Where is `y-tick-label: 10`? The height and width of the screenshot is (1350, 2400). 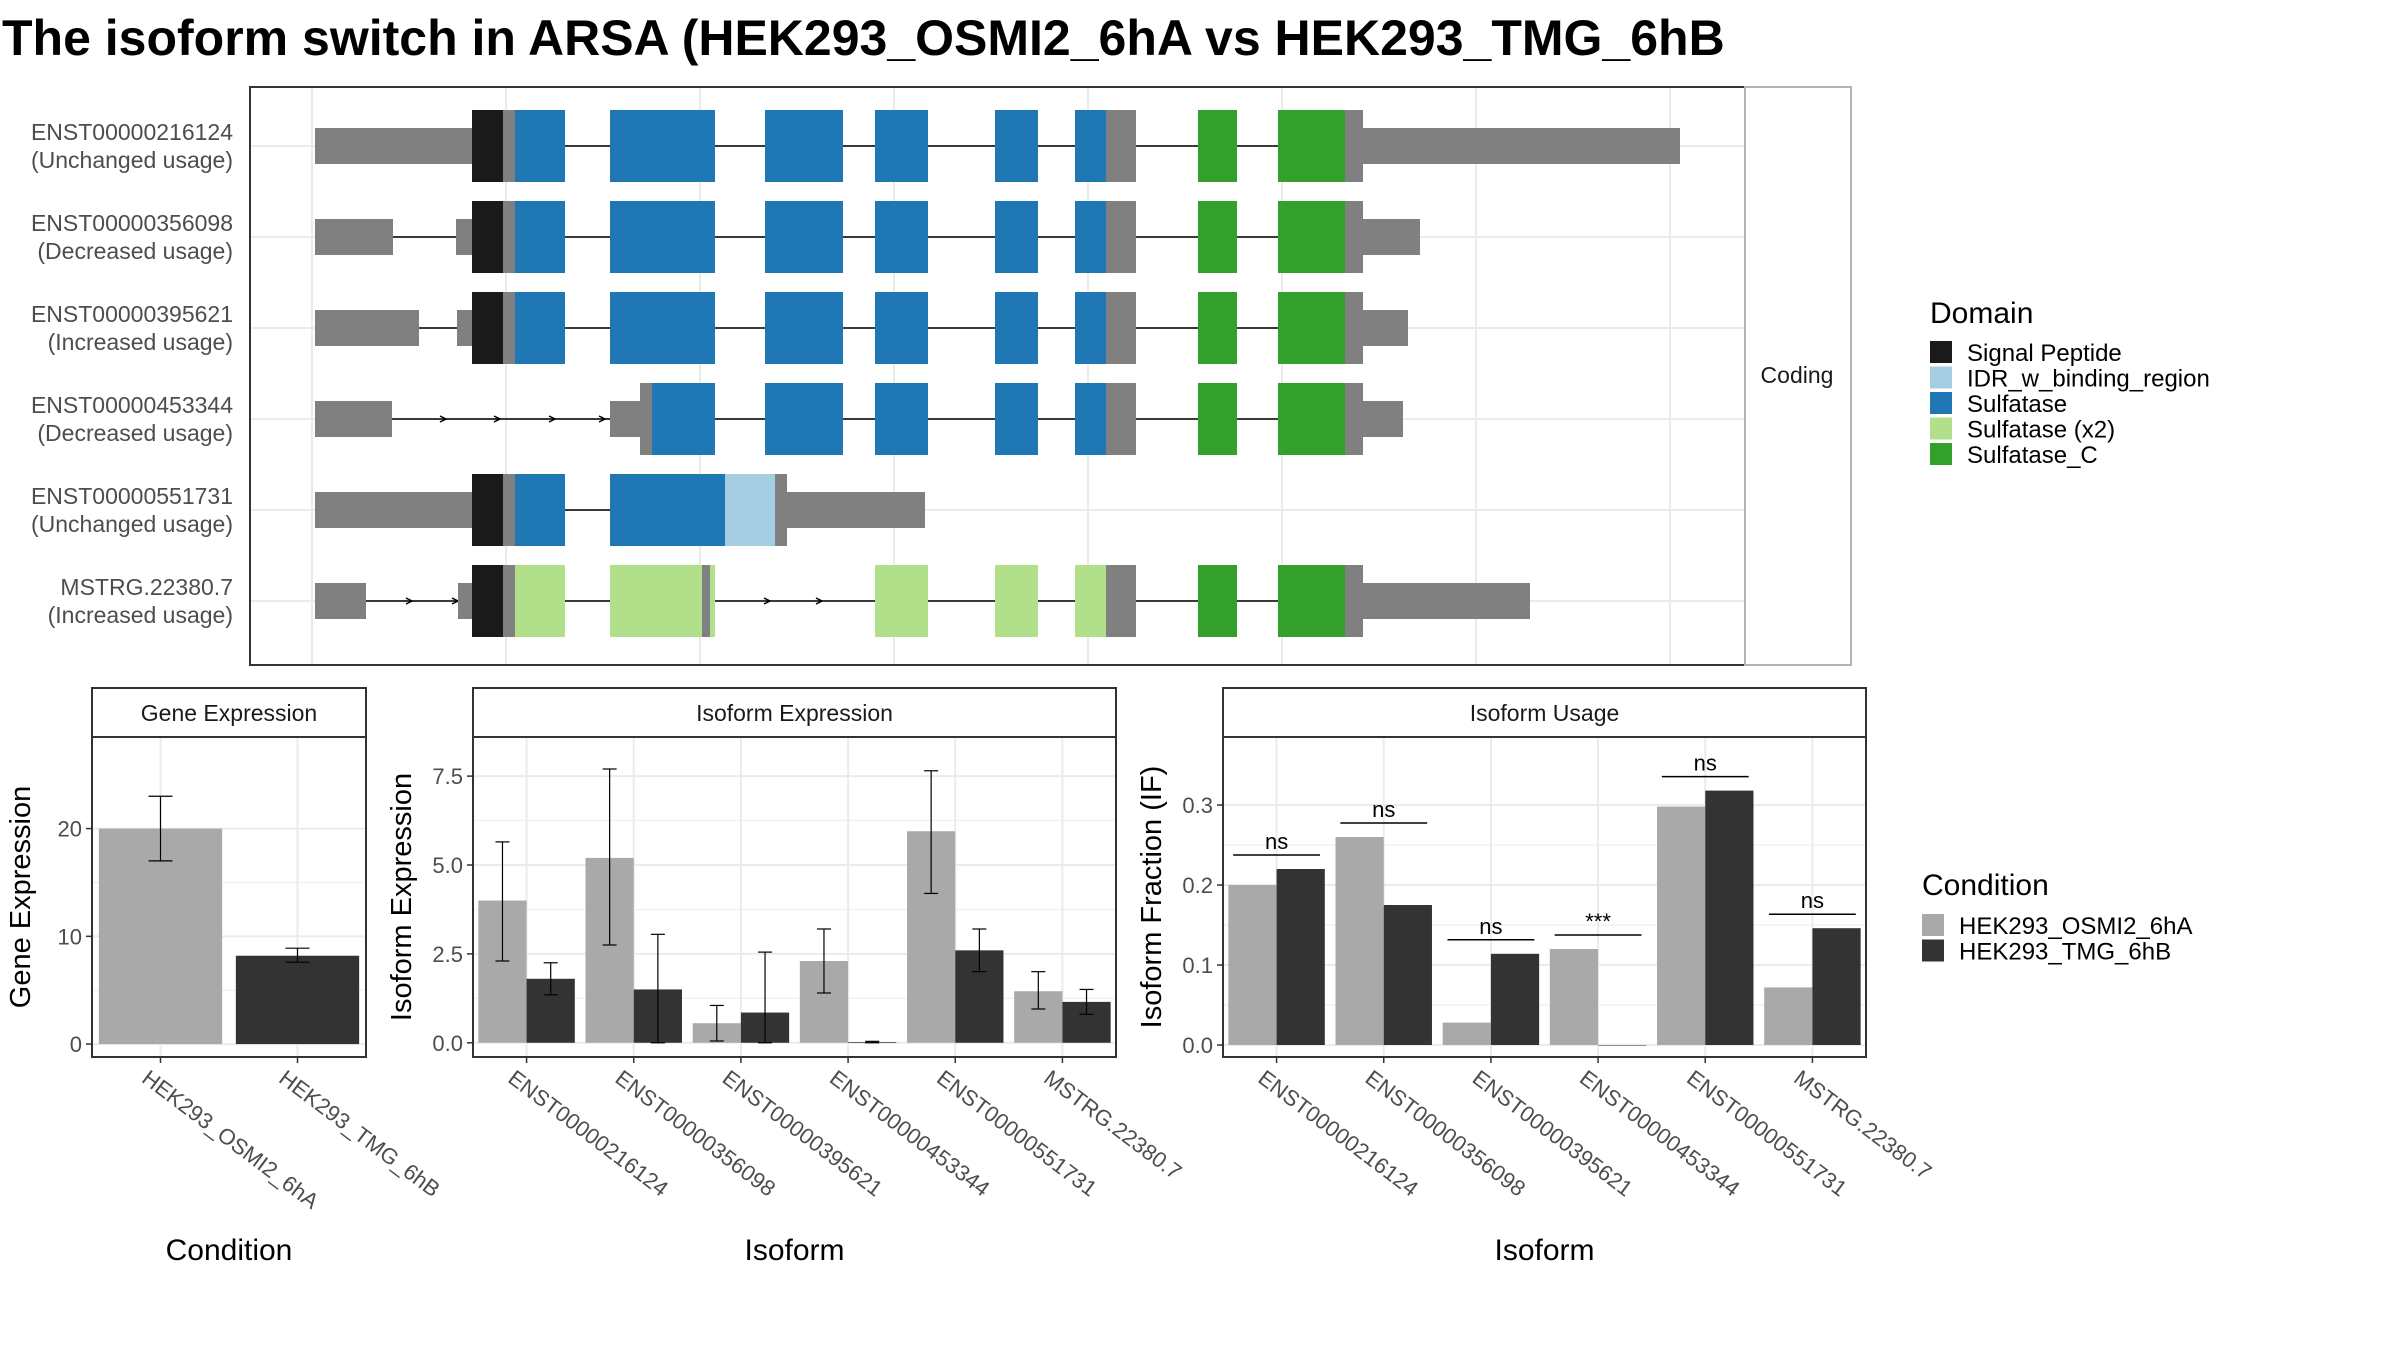
y-tick-label: 10 is located at coordinates (70, 936).